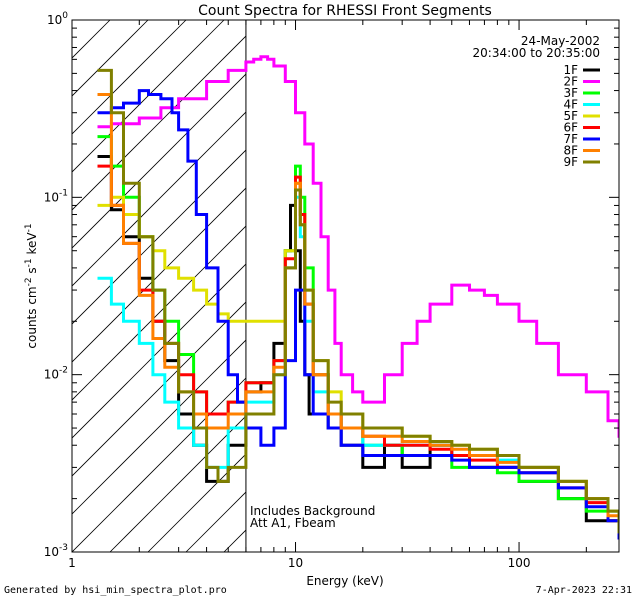 This screenshot has height=600, width=640. Describe the element at coordinates (570, 93) in the screenshot. I see `legend-label-3F: 3F` at that location.